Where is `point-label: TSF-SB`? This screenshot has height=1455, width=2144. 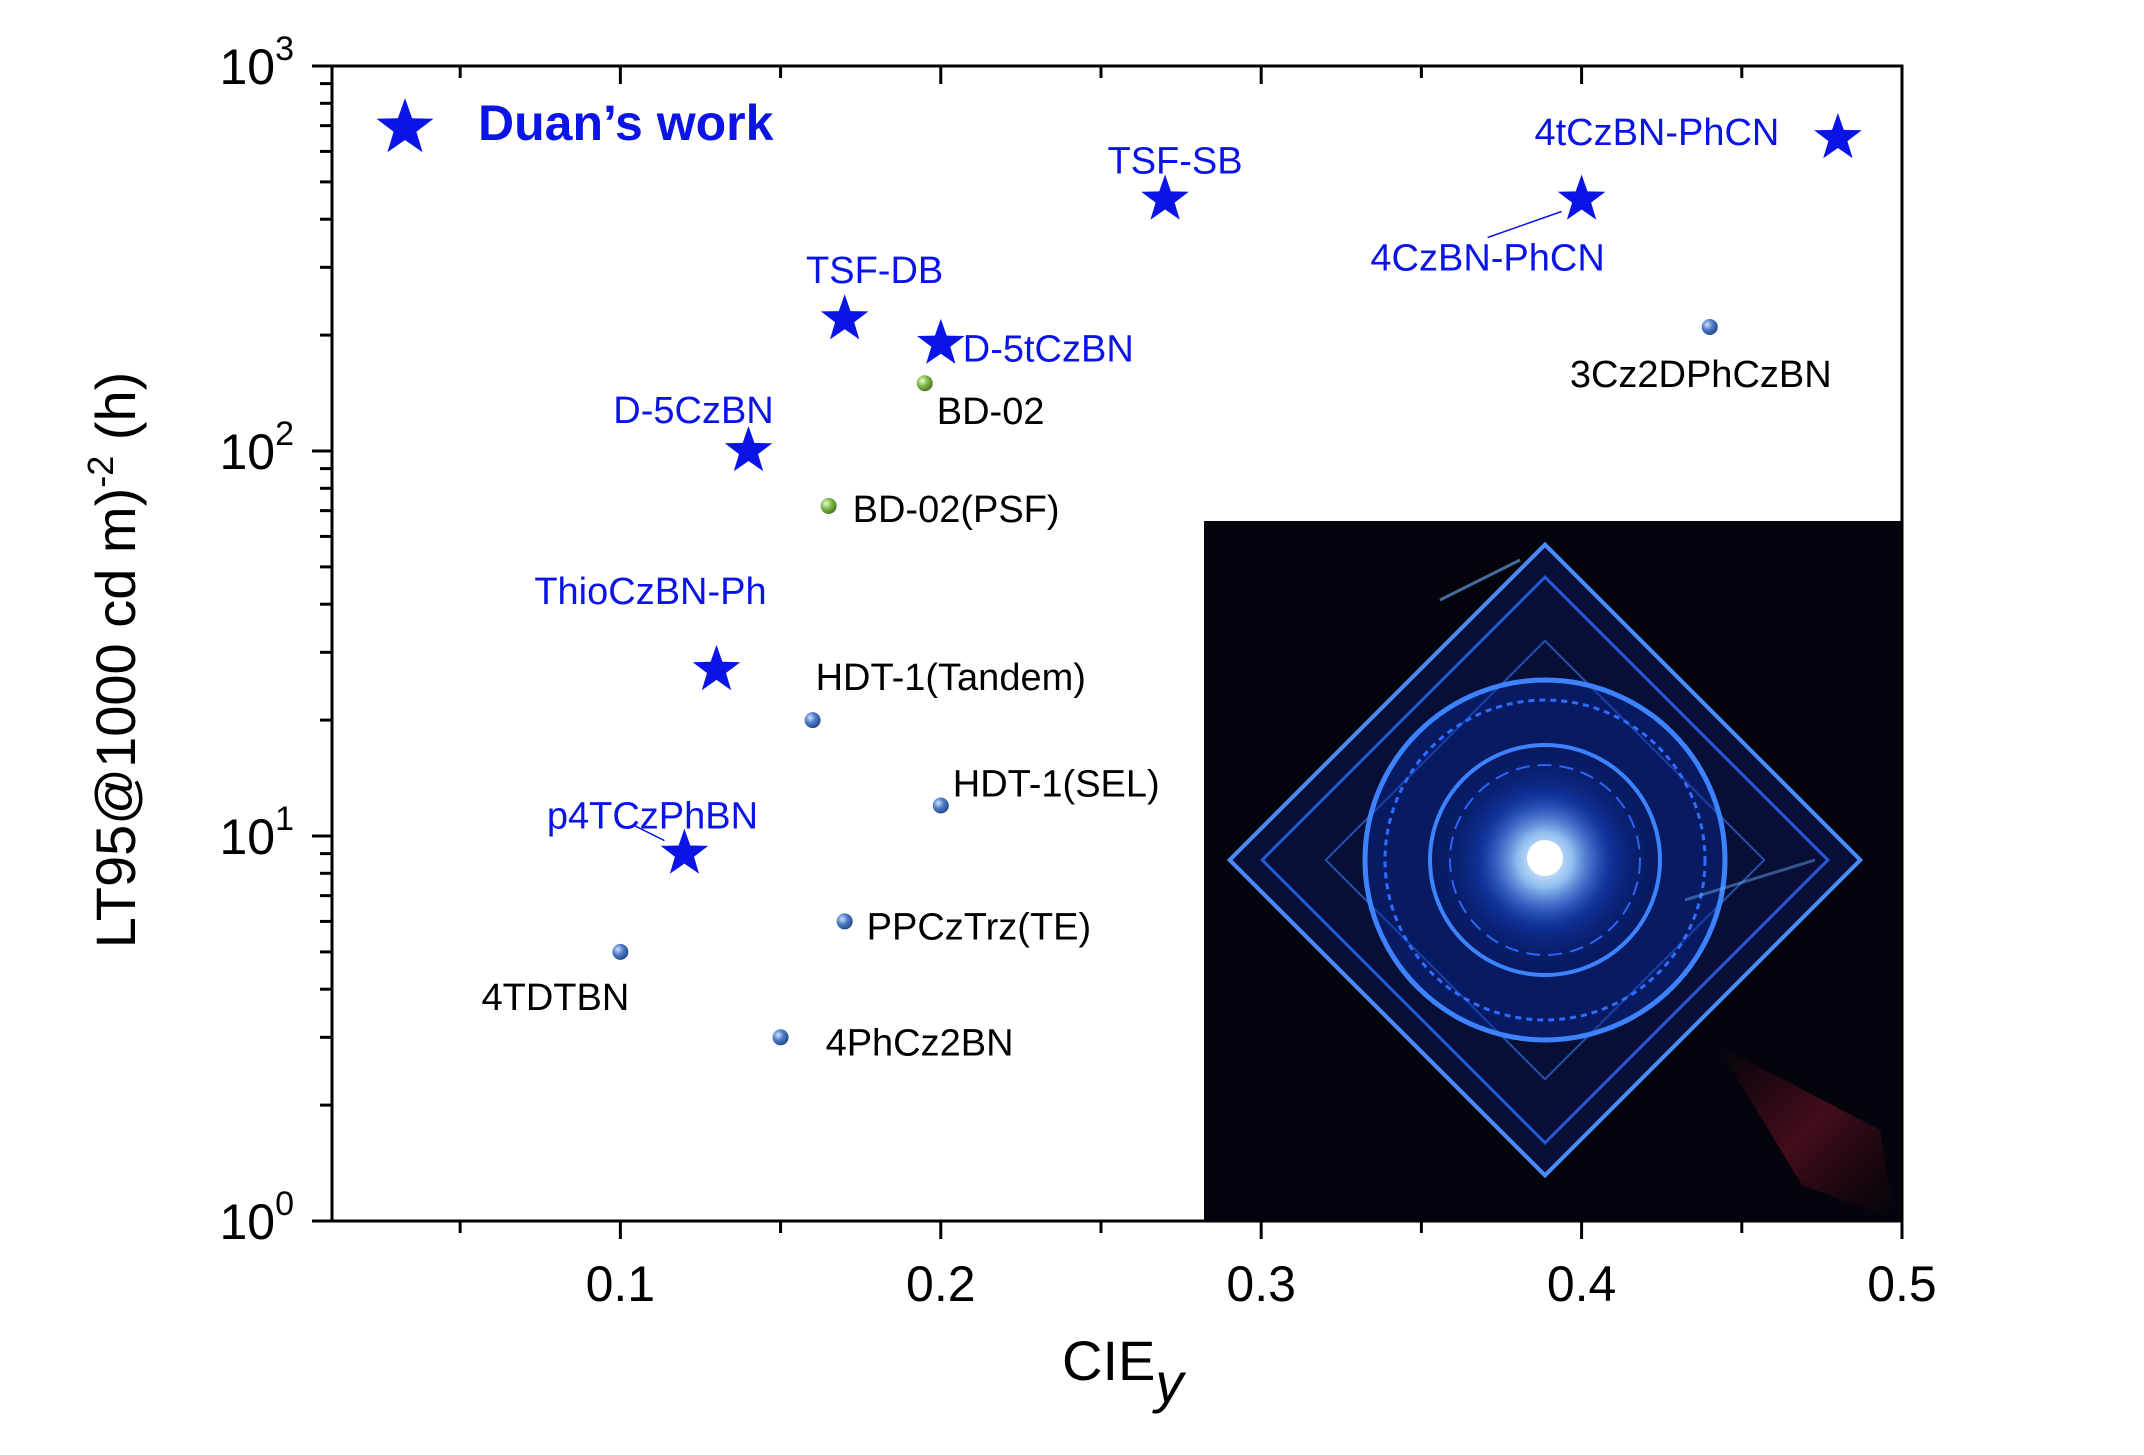
point-label: TSF-SB is located at coordinates (1174, 162).